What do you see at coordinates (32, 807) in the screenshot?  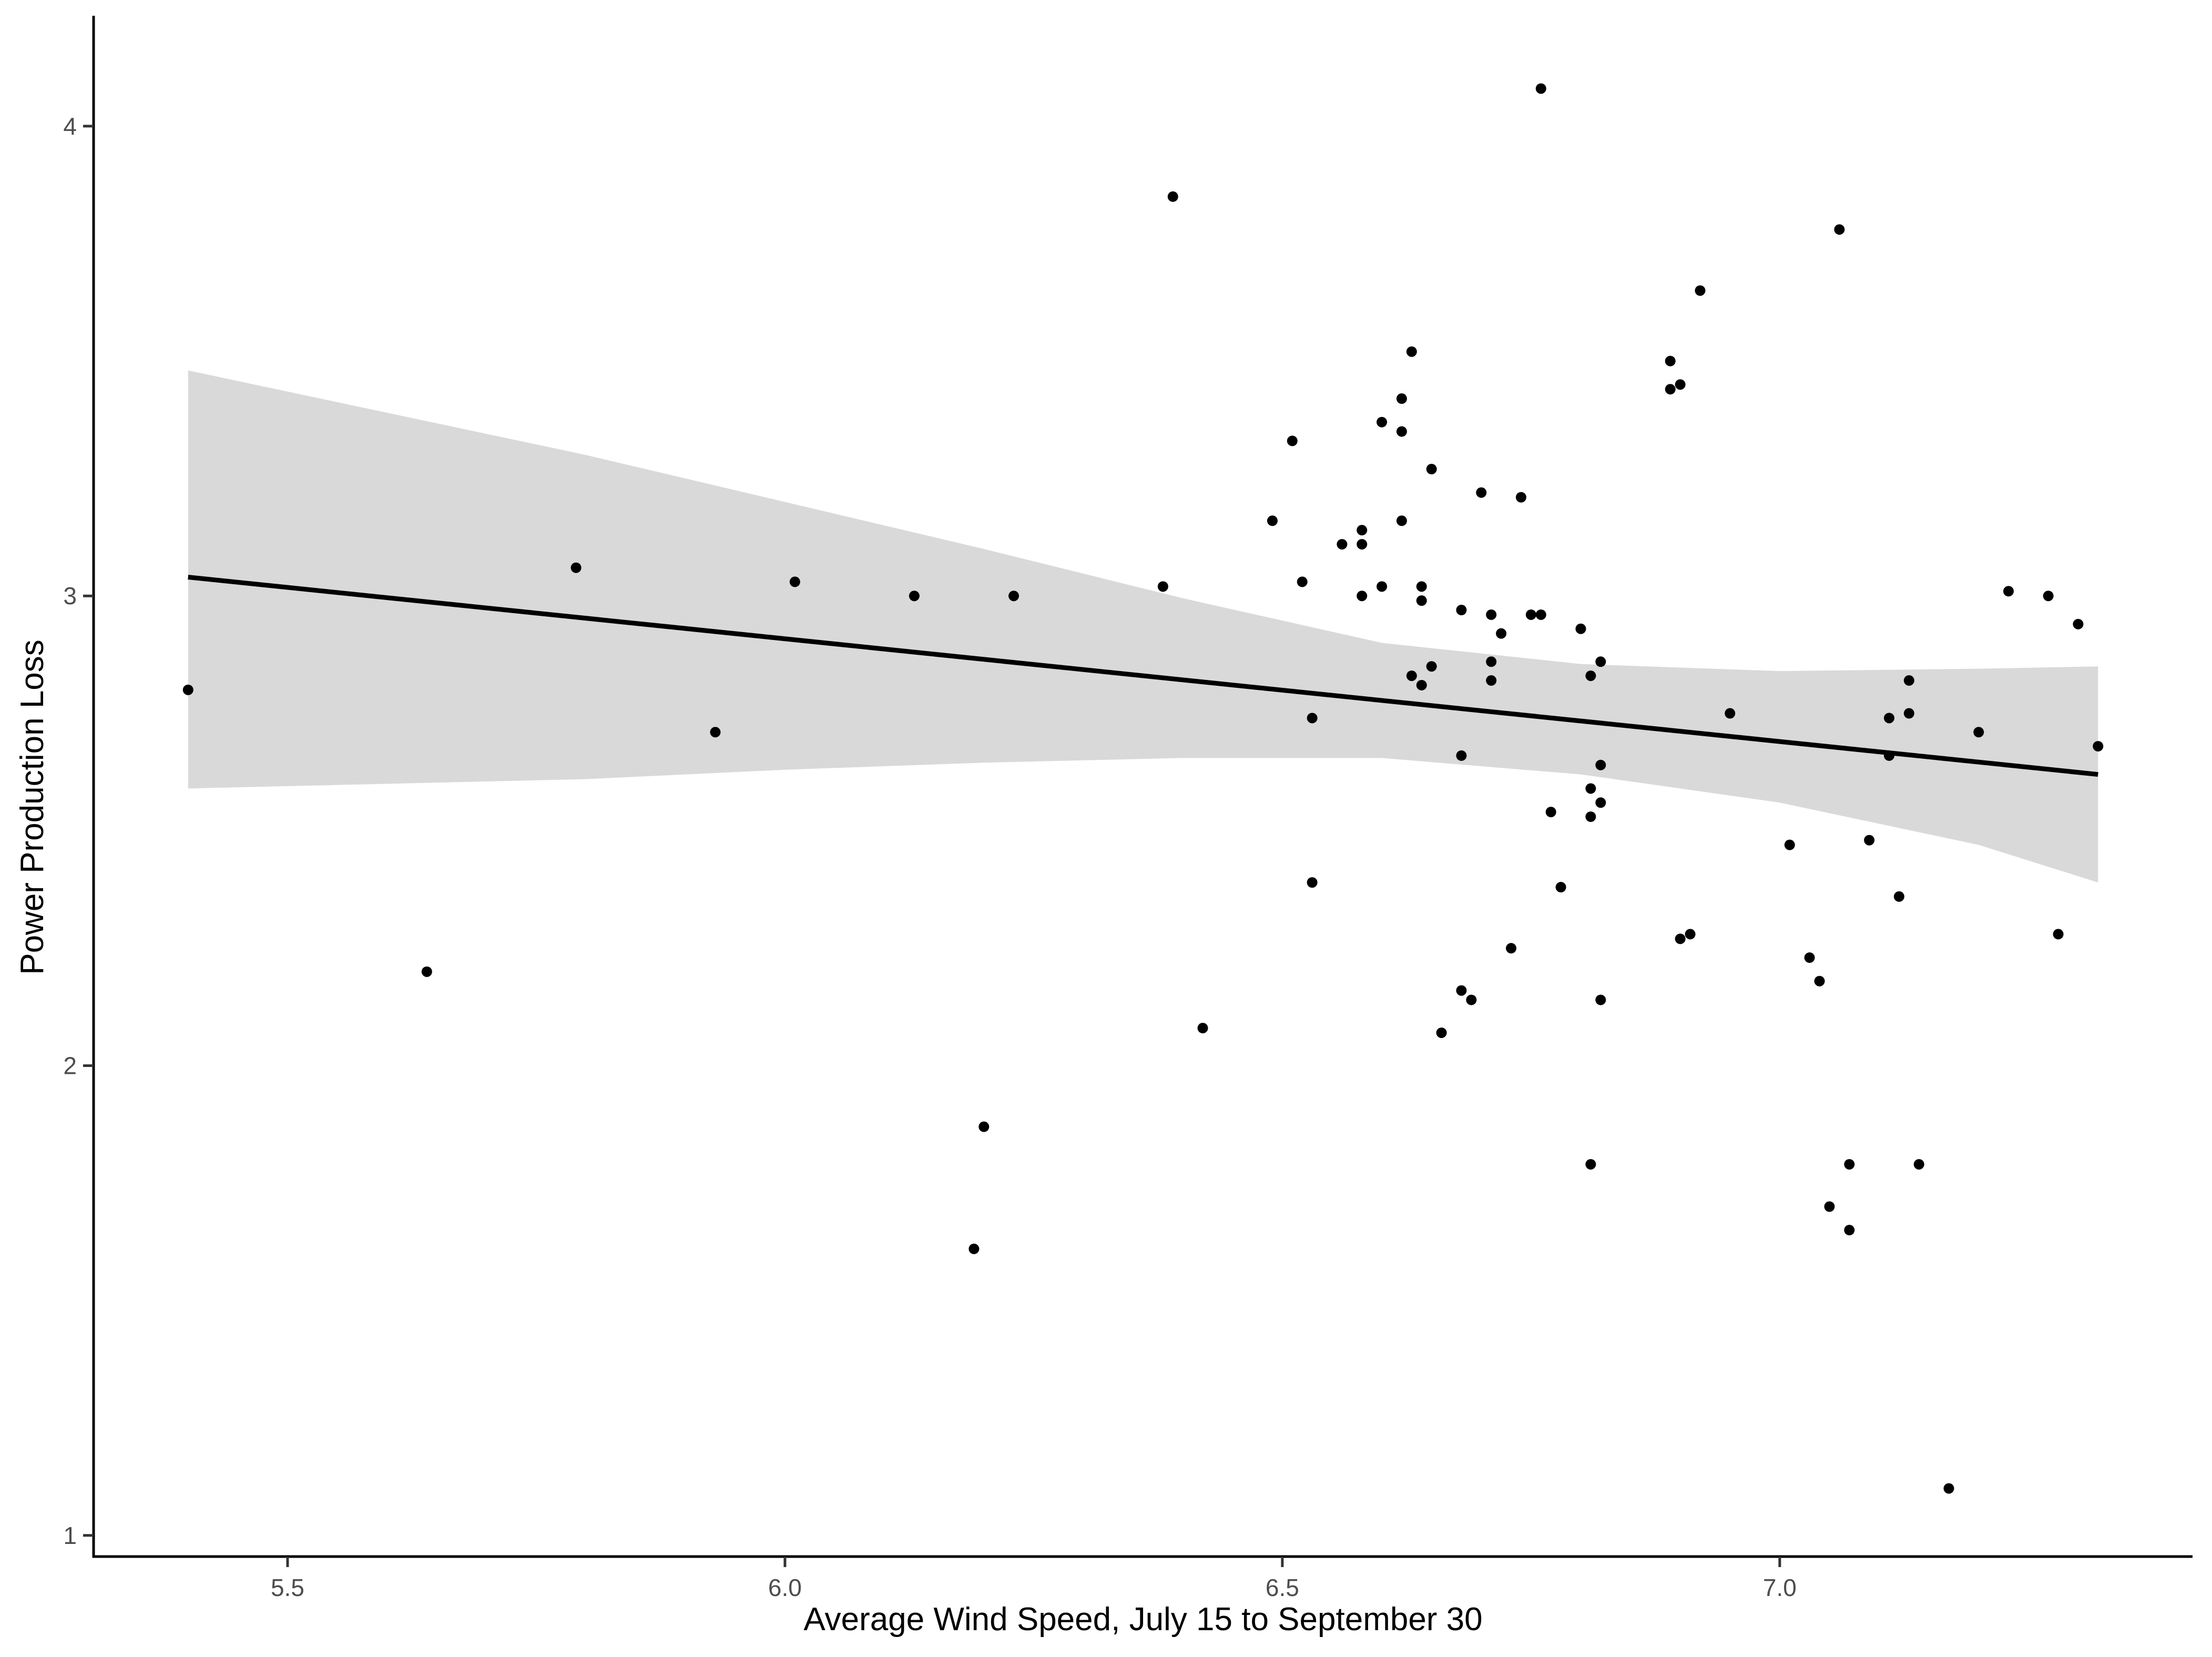 I see `y-axis-title: Power Production Loss` at bounding box center [32, 807].